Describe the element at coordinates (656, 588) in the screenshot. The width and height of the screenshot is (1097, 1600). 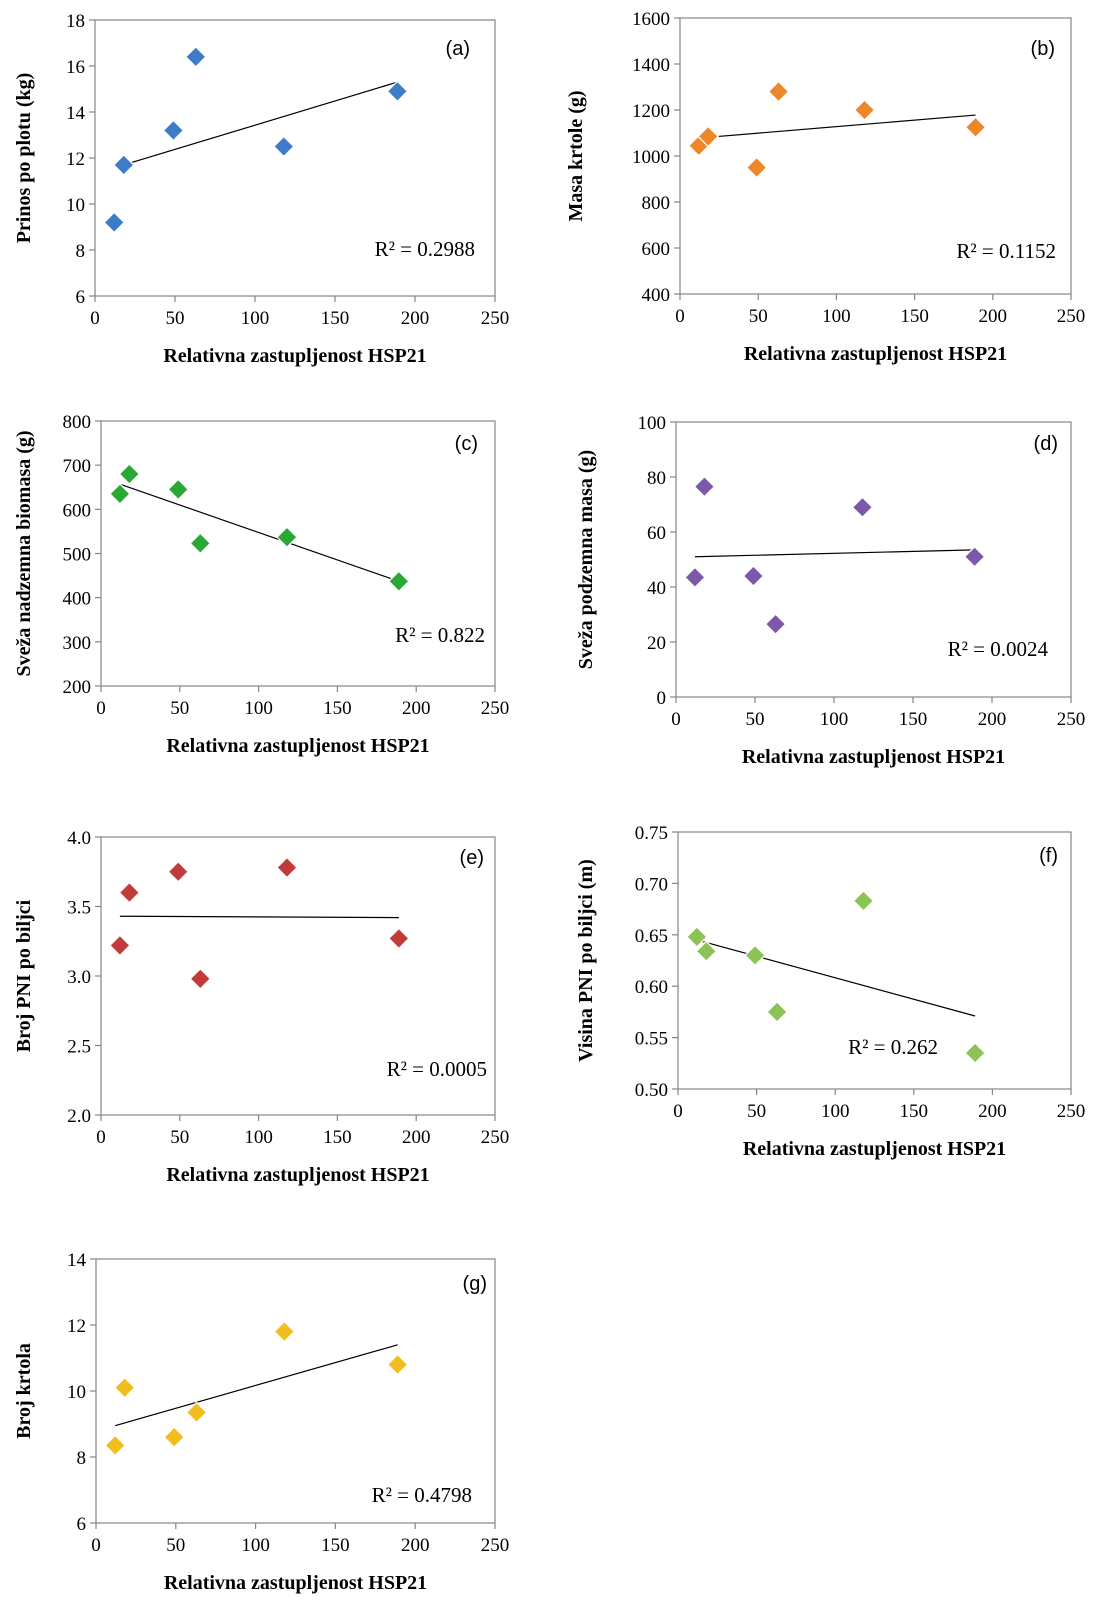
I see `y-tick-label: 40` at that location.